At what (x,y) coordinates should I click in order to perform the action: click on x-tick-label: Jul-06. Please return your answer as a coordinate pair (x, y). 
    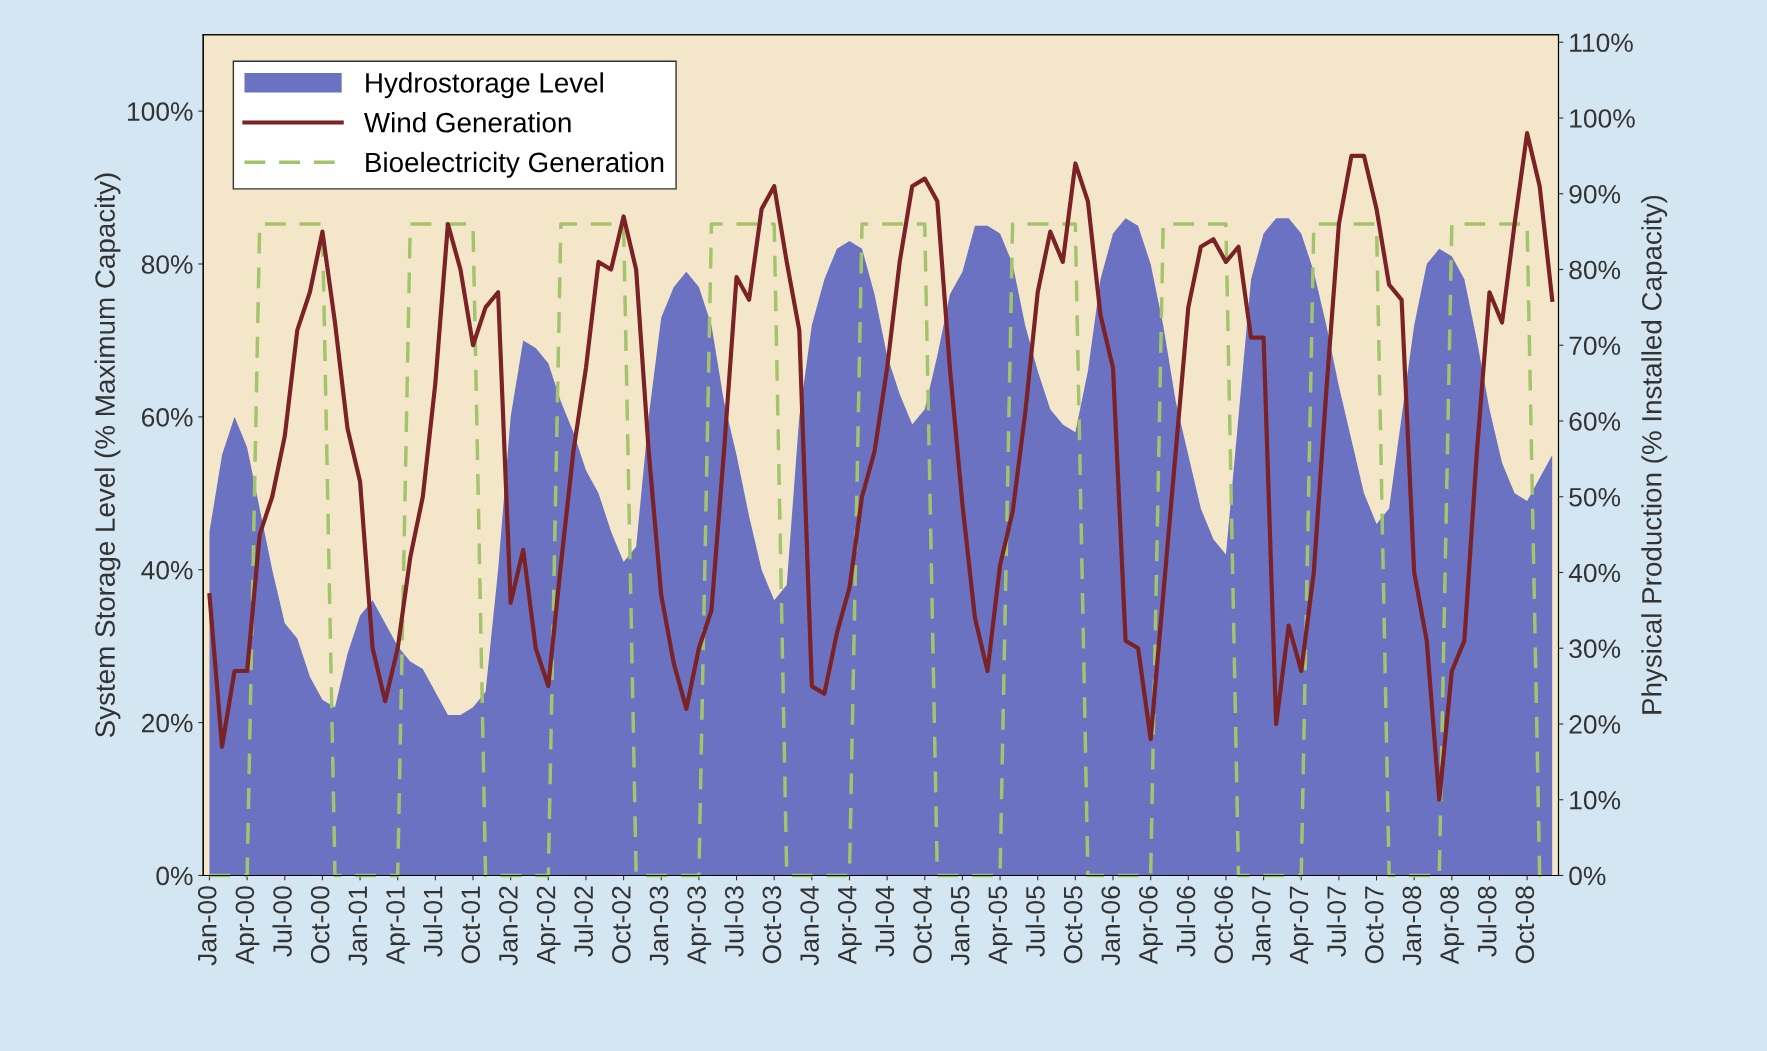
    Looking at the image, I should click on (1186, 921).